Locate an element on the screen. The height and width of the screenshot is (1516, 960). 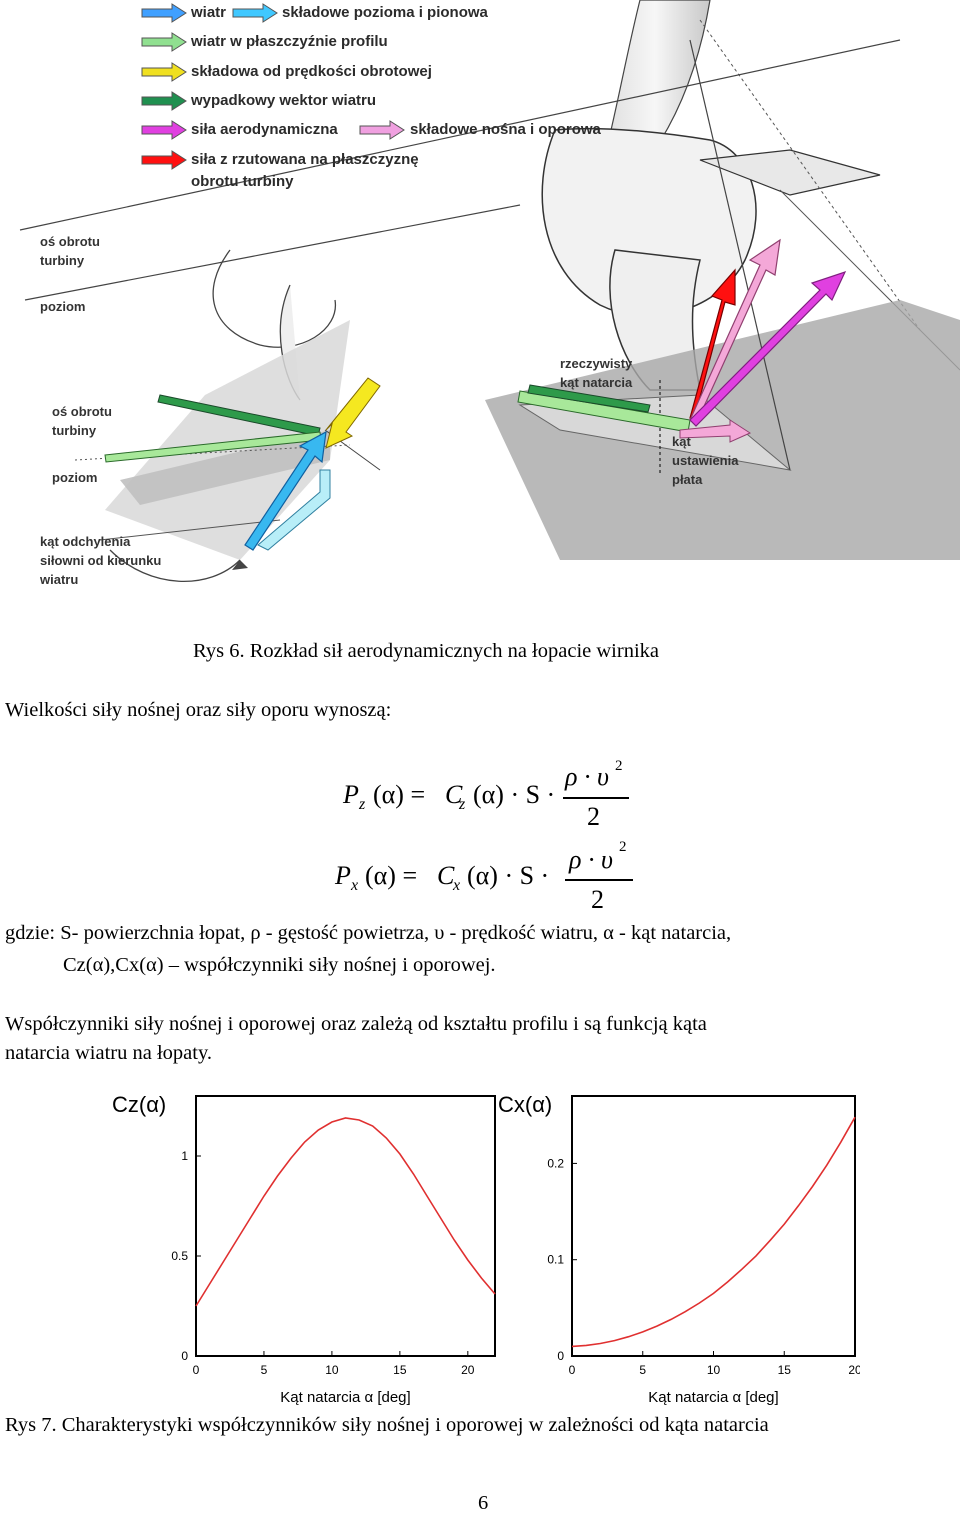
eq1-den: 2 is located at coordinates (593, 816).